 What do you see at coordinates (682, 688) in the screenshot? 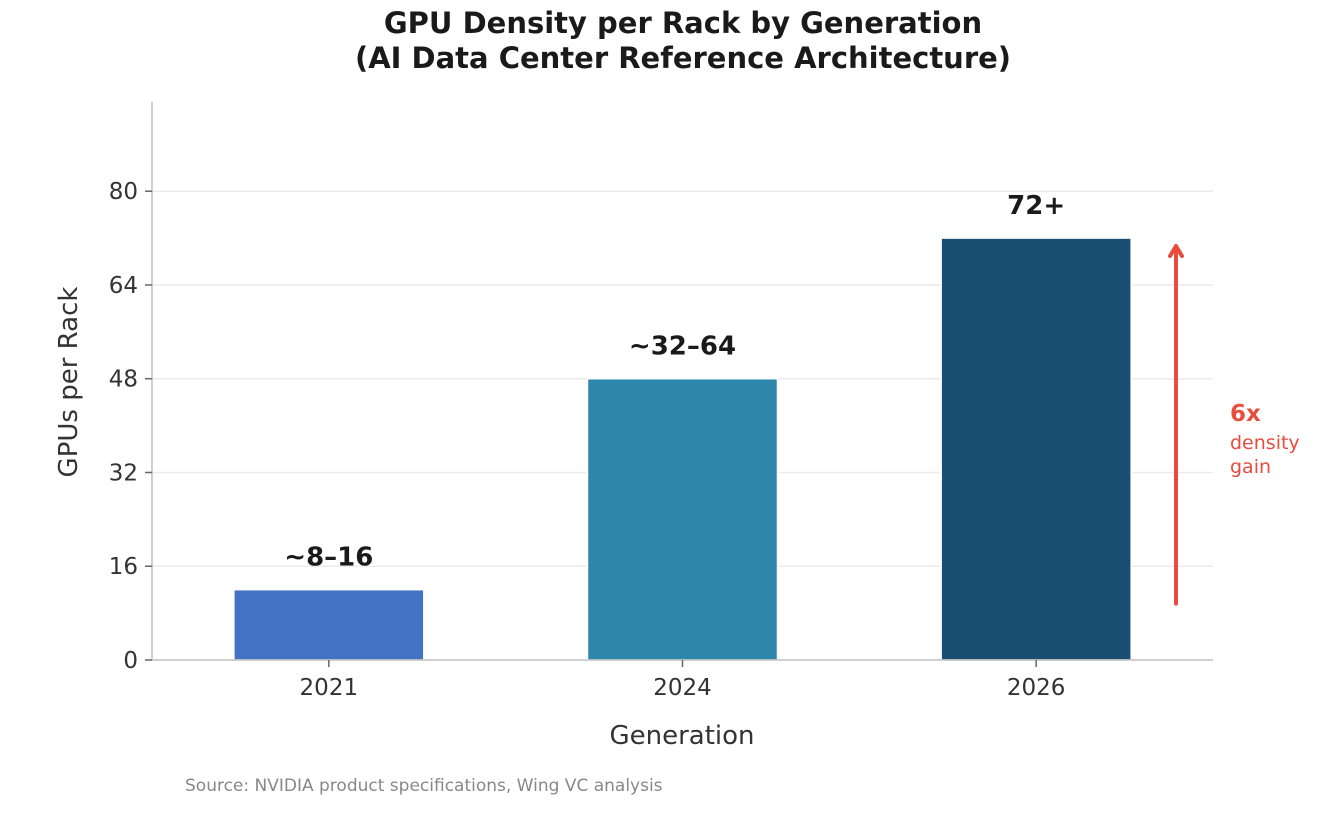
I see `x-tick-label: 2024` at bounding box center [682, 688].